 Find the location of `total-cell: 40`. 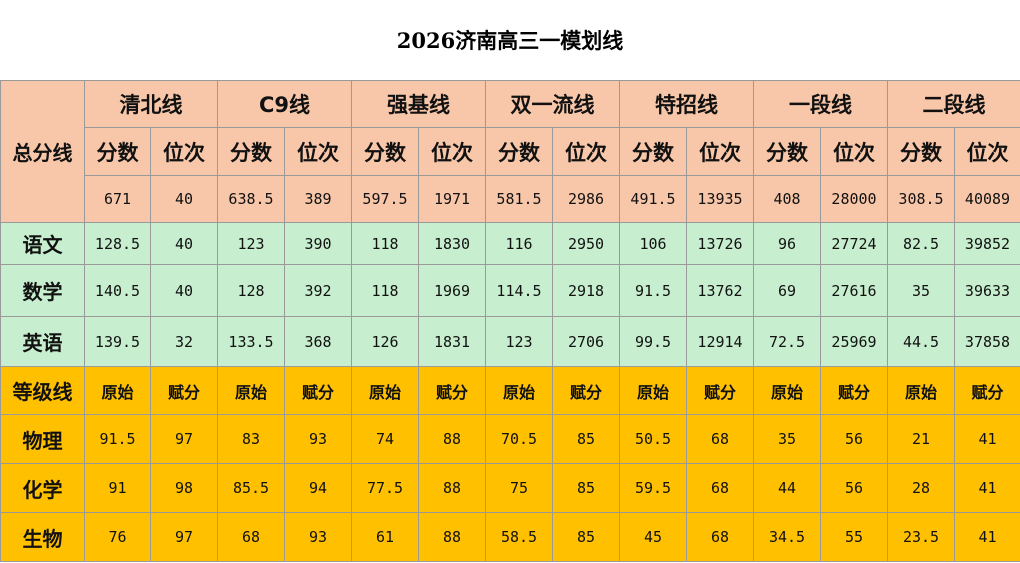

total-cell: 40 is located at coordinates (184, 199).